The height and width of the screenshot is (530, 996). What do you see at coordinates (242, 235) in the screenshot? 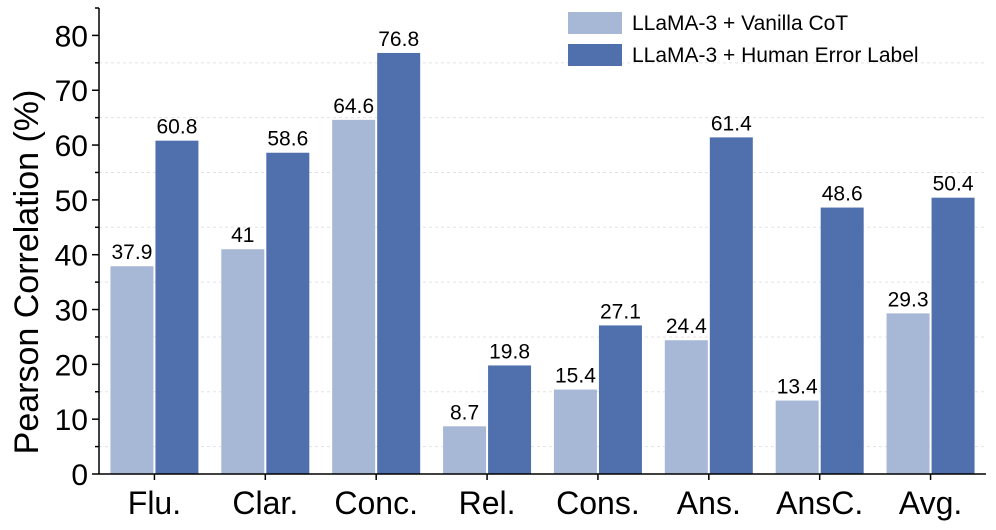
I see `data-label: 41` at bounding box center [242, 235].